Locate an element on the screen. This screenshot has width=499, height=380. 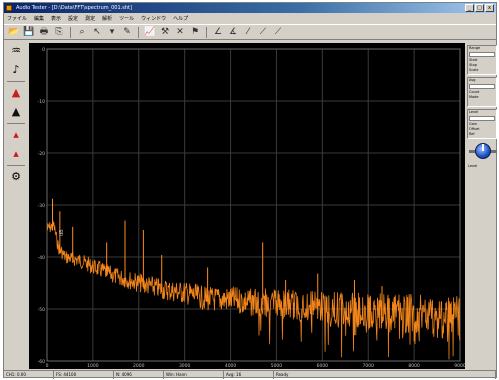
maximize-button: □ is located at coordinates (479, 8).